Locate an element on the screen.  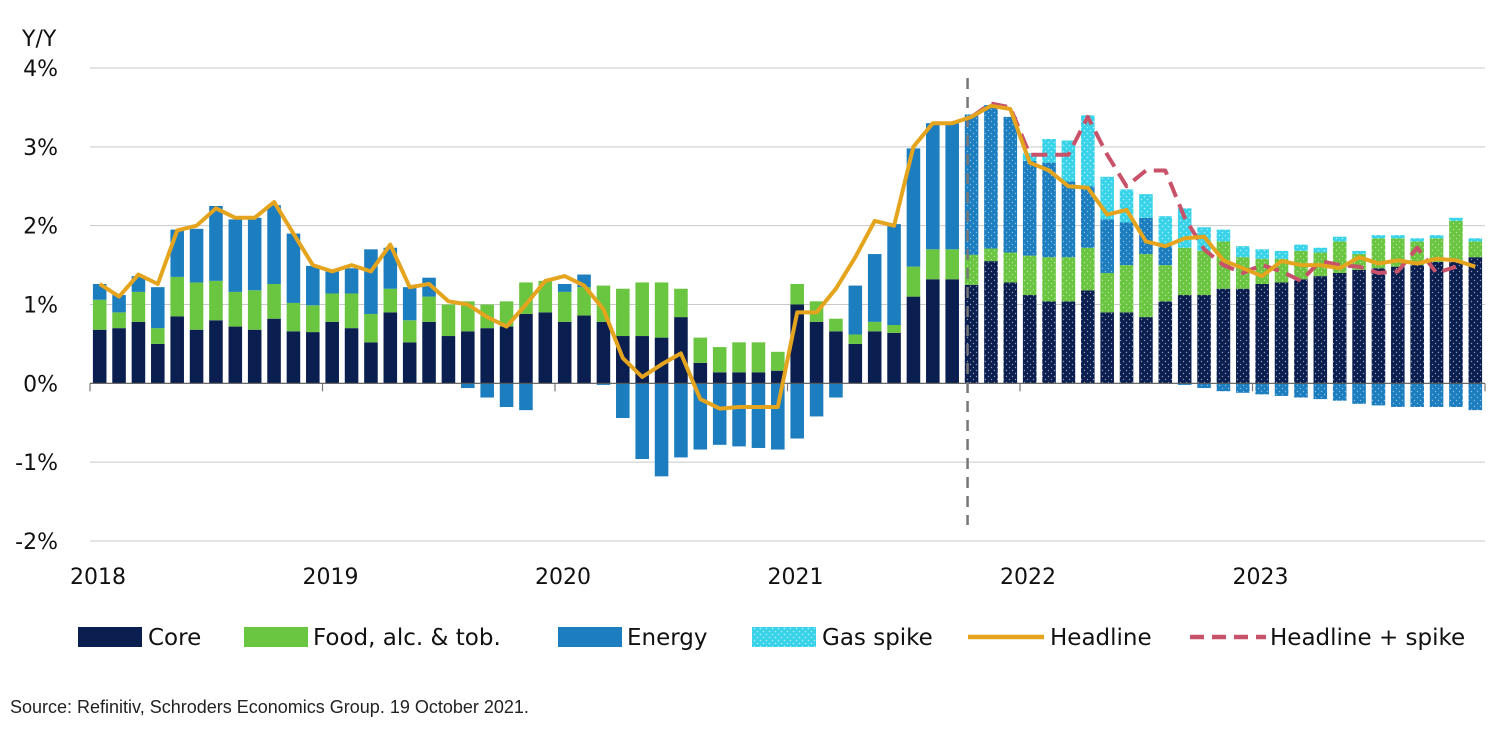
x-tick-label-2021: 2021 is located at coordinates (796, 577).